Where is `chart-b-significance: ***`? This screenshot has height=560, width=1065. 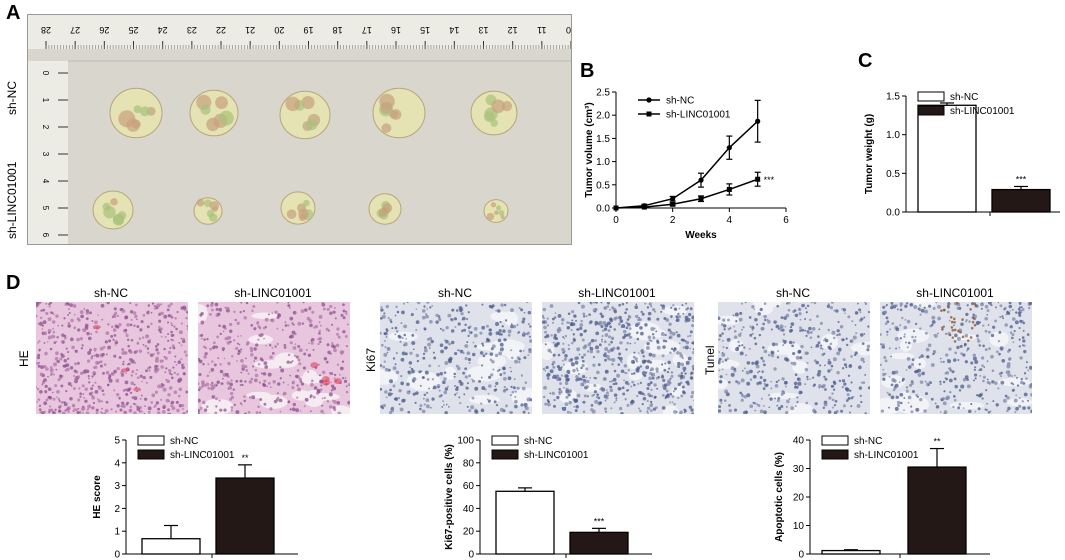
chart-b-significance: *** is located at coordinates (769, 180).